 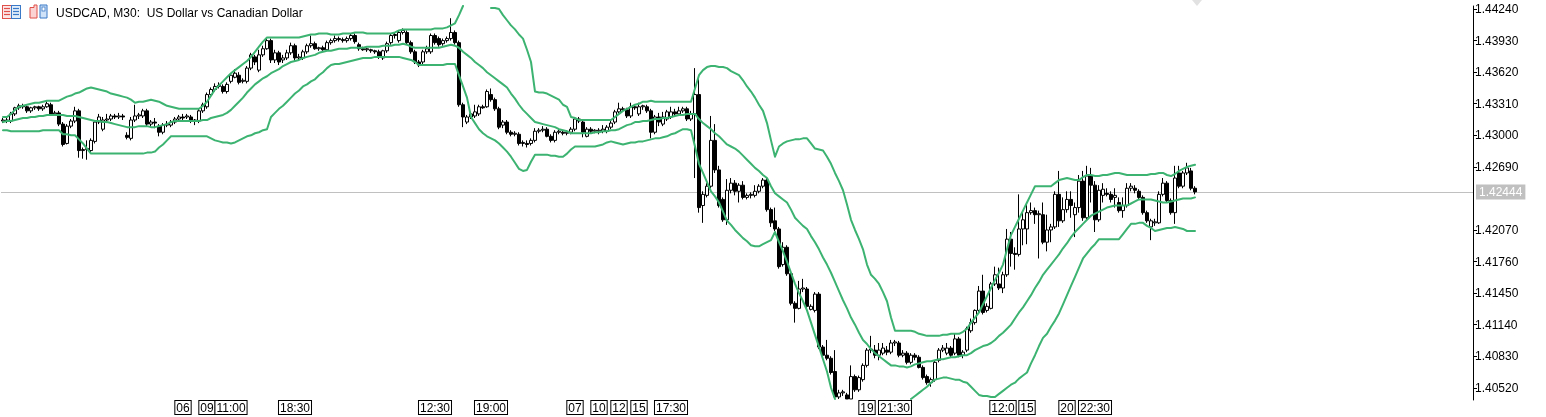 What do you see at coordinates (1497, 166) in the screenshot?
I see `y-tick-label: 1.42690` at bounding box center [1497, 166].